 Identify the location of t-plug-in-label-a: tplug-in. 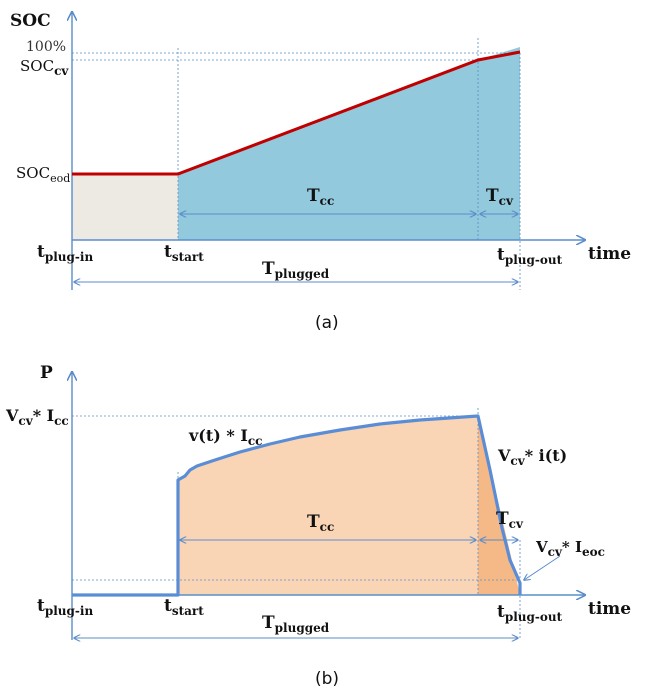
(65, 253).